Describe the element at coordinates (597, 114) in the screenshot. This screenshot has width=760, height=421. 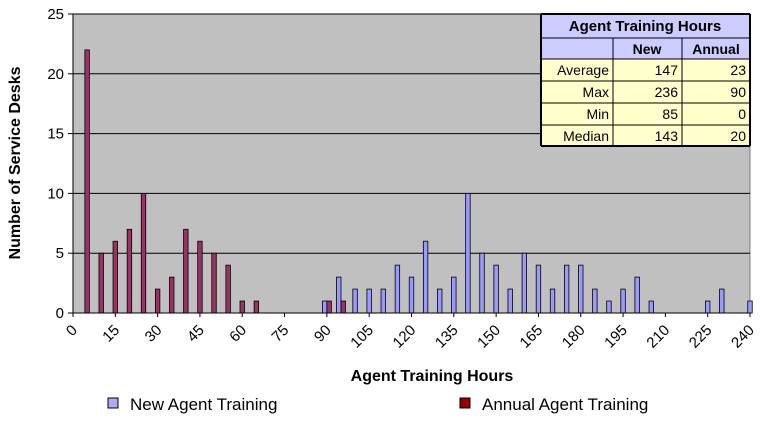
I see `table-row-label: Min` at that location.